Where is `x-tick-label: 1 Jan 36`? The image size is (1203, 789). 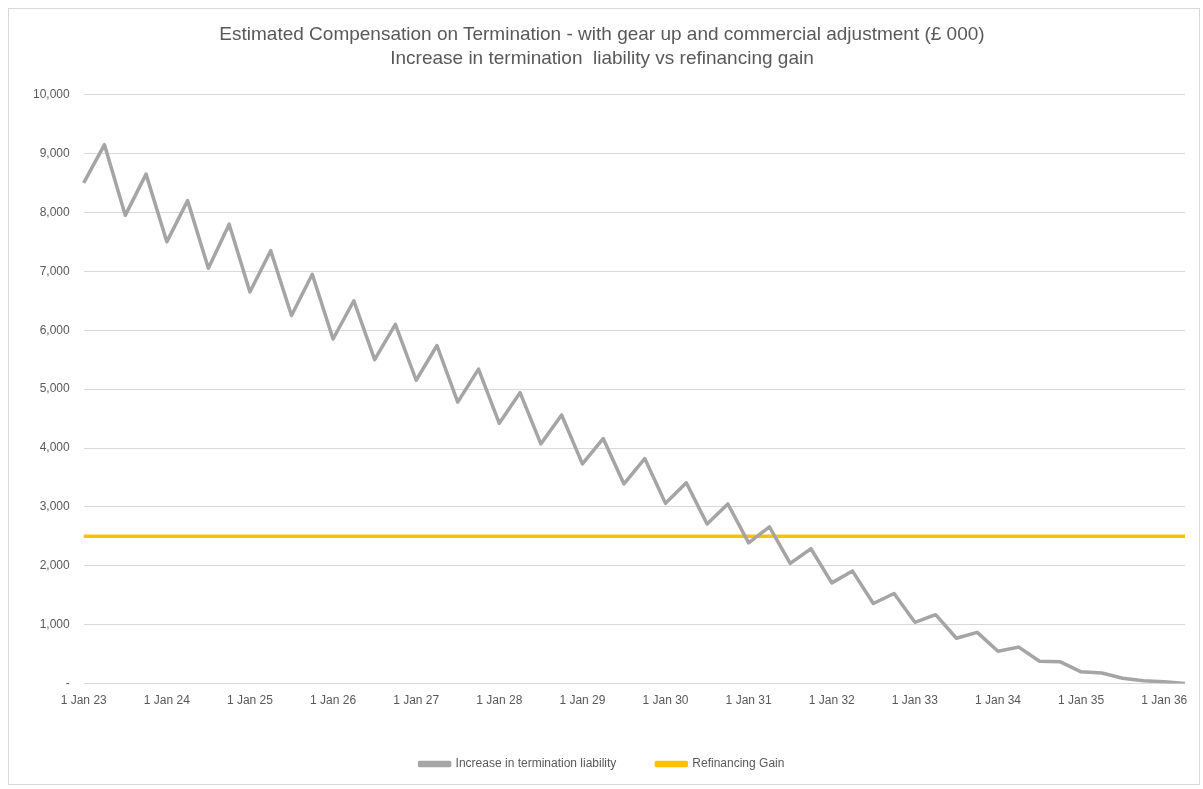 x-tick-label: 1 Jan 36 is located at coordinates (1164, 700).